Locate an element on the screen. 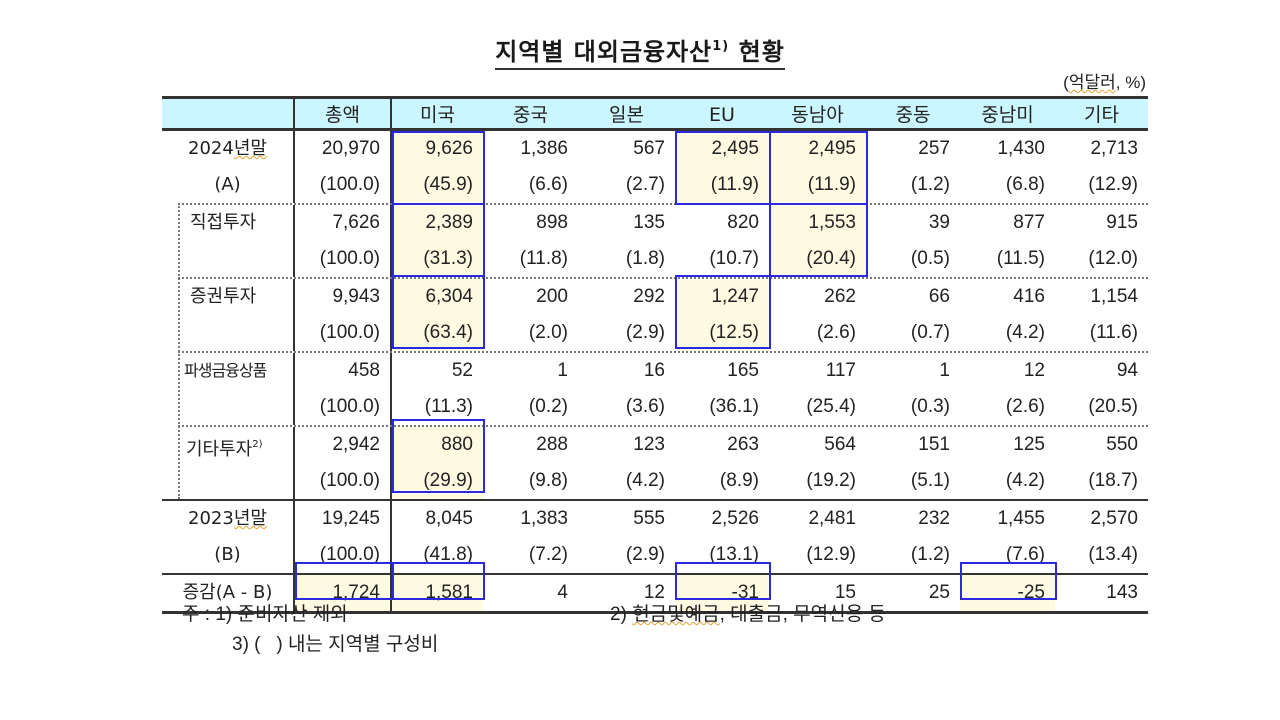 The height and width of the screenshot is (720, 1280). row-label-sub: (A) is located at coordinates (228, 185).